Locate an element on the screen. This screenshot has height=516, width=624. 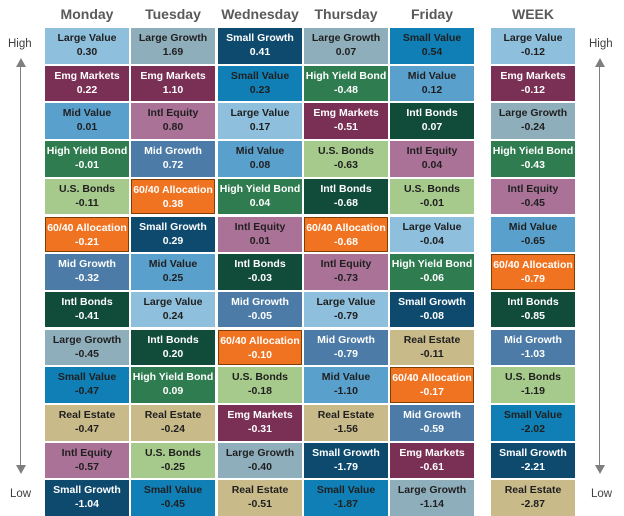
cell-thursday-9: Mid Value -1.10 is located at coordinates (346, 385).